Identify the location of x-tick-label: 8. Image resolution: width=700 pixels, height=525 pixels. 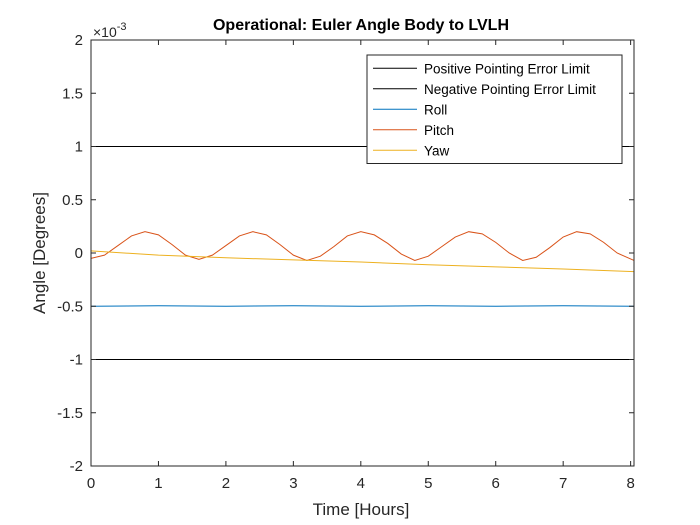
(630, 483).